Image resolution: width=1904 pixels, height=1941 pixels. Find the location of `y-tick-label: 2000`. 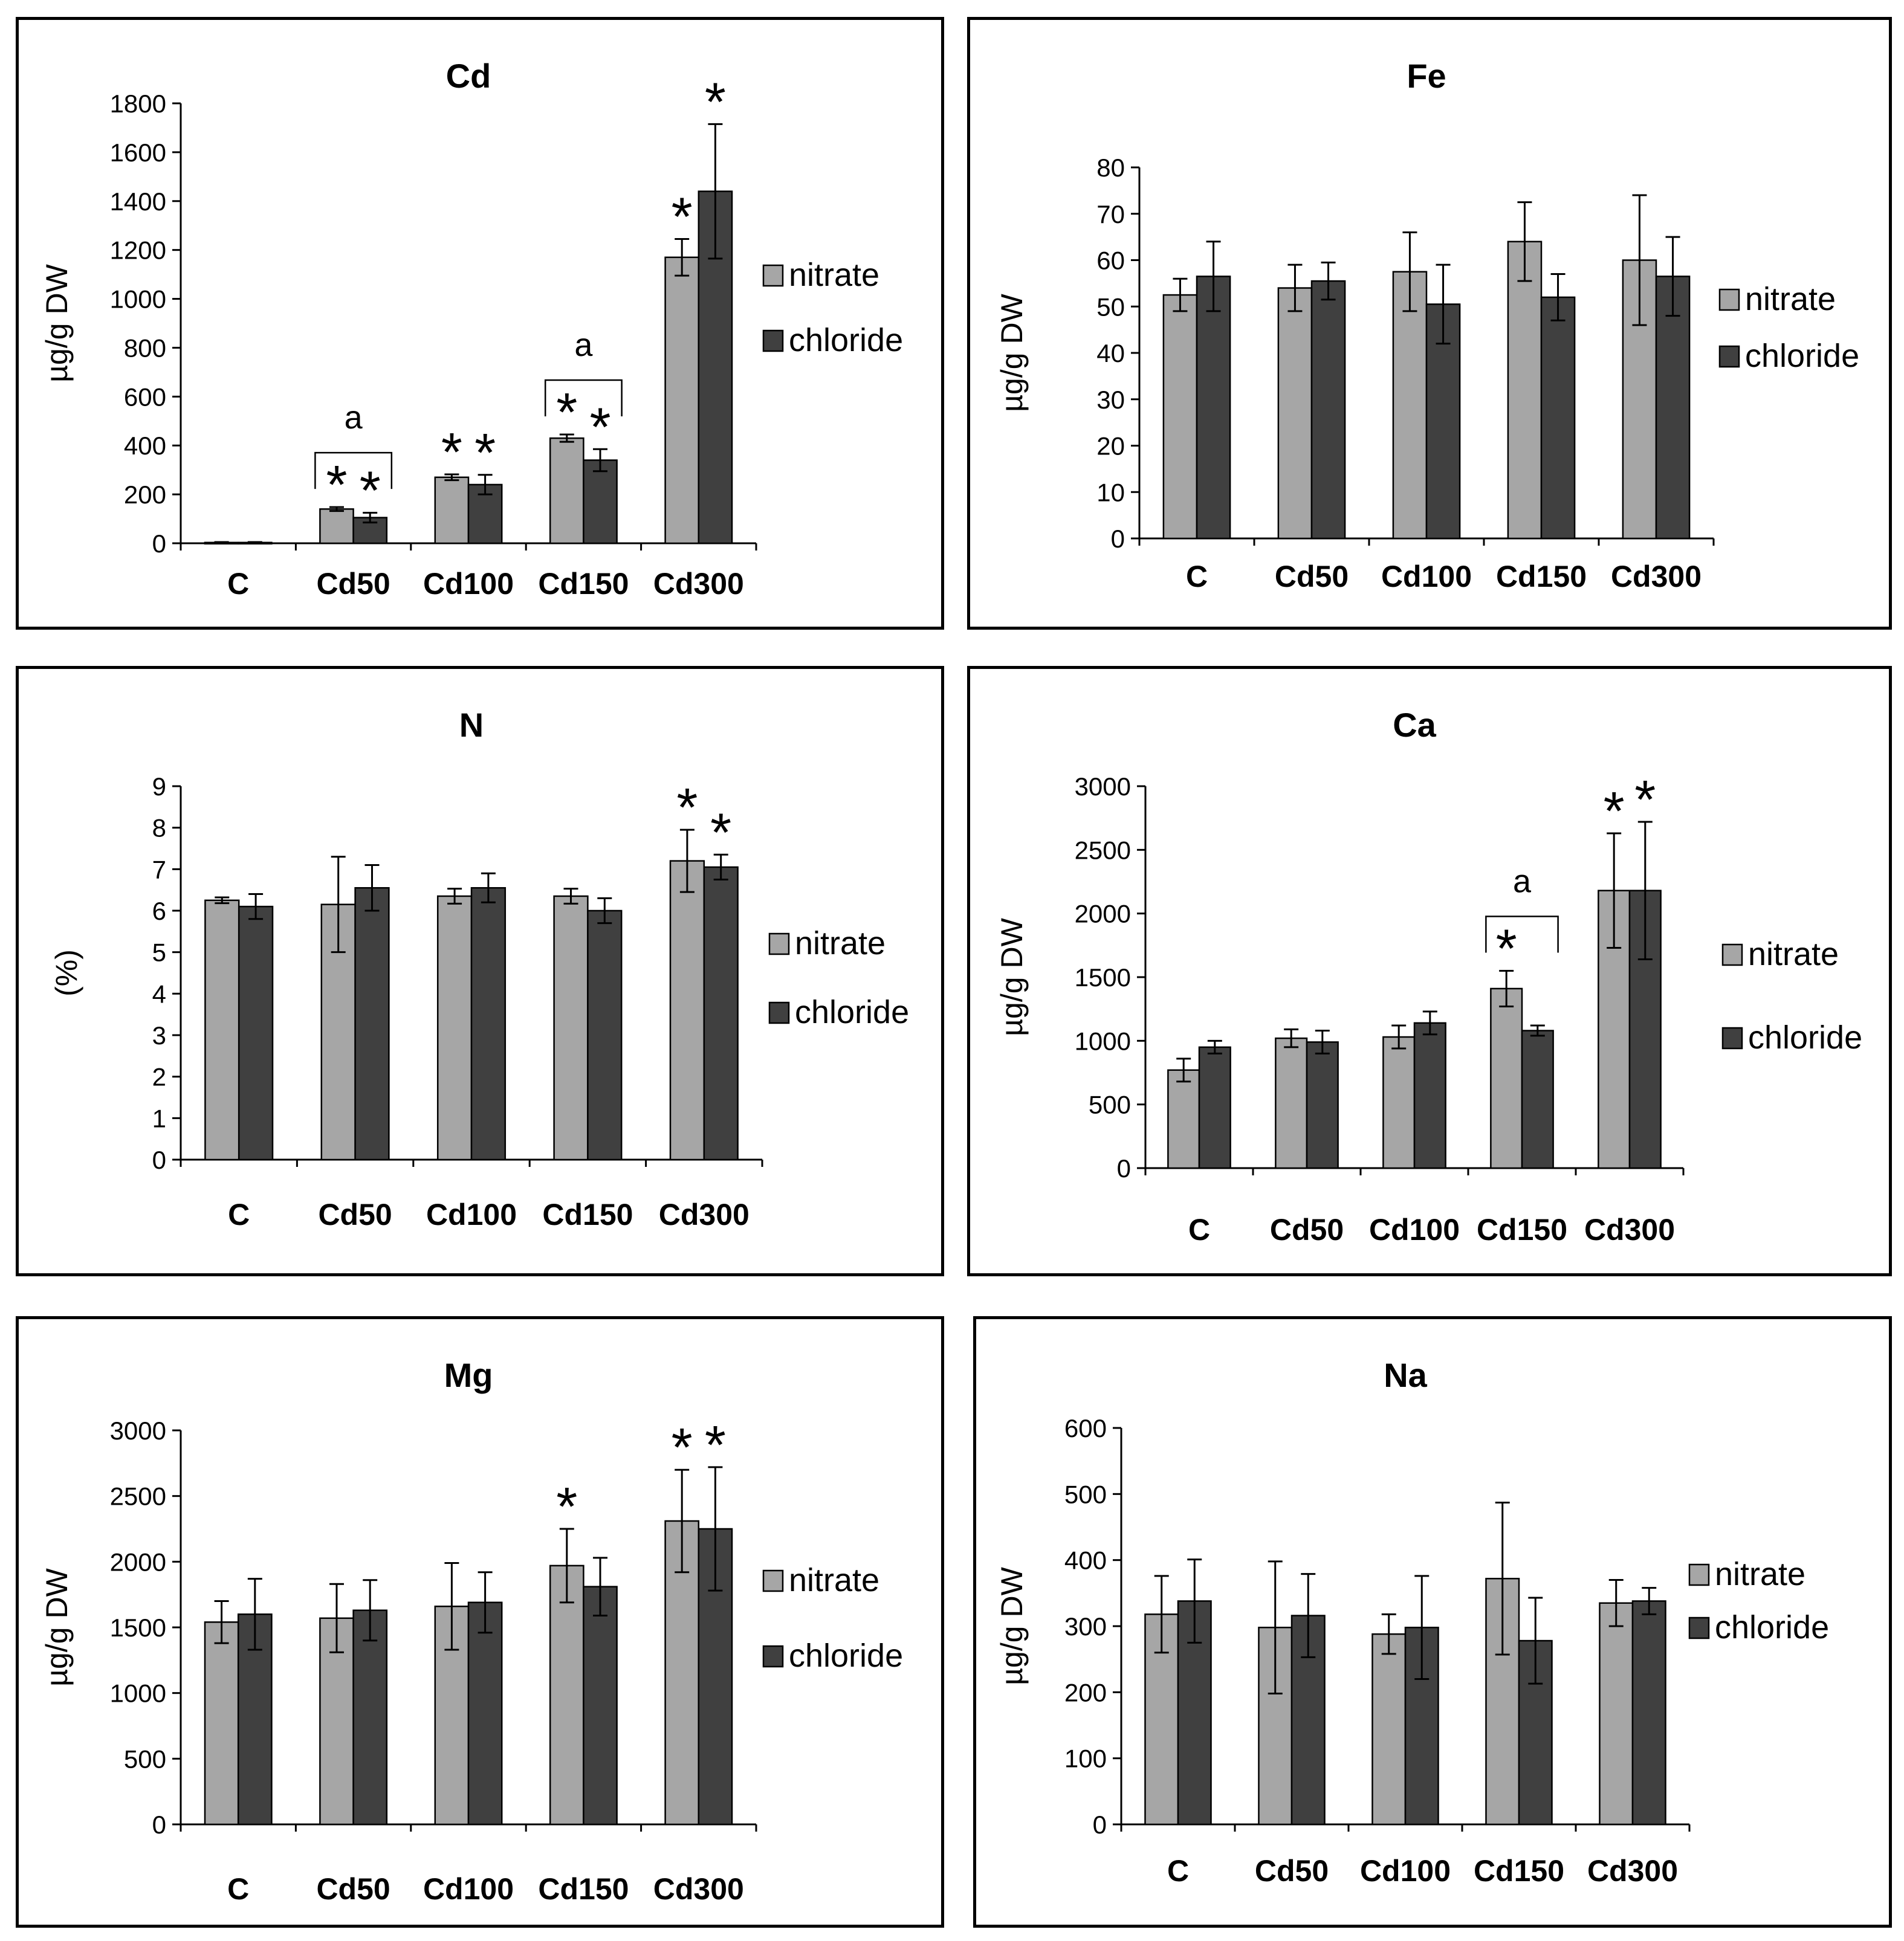

y-tick-label: 2000 is located at coordinates (138, 1562).